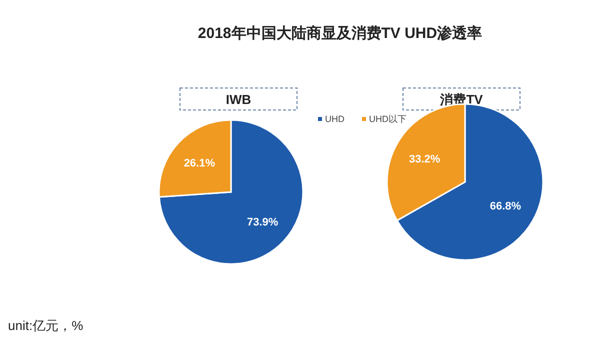 This screenshot has width=597, height=348. Describe the element at coordinates (387, 119) in the screenshot. I see `legend-label: UHD以下` at that location.